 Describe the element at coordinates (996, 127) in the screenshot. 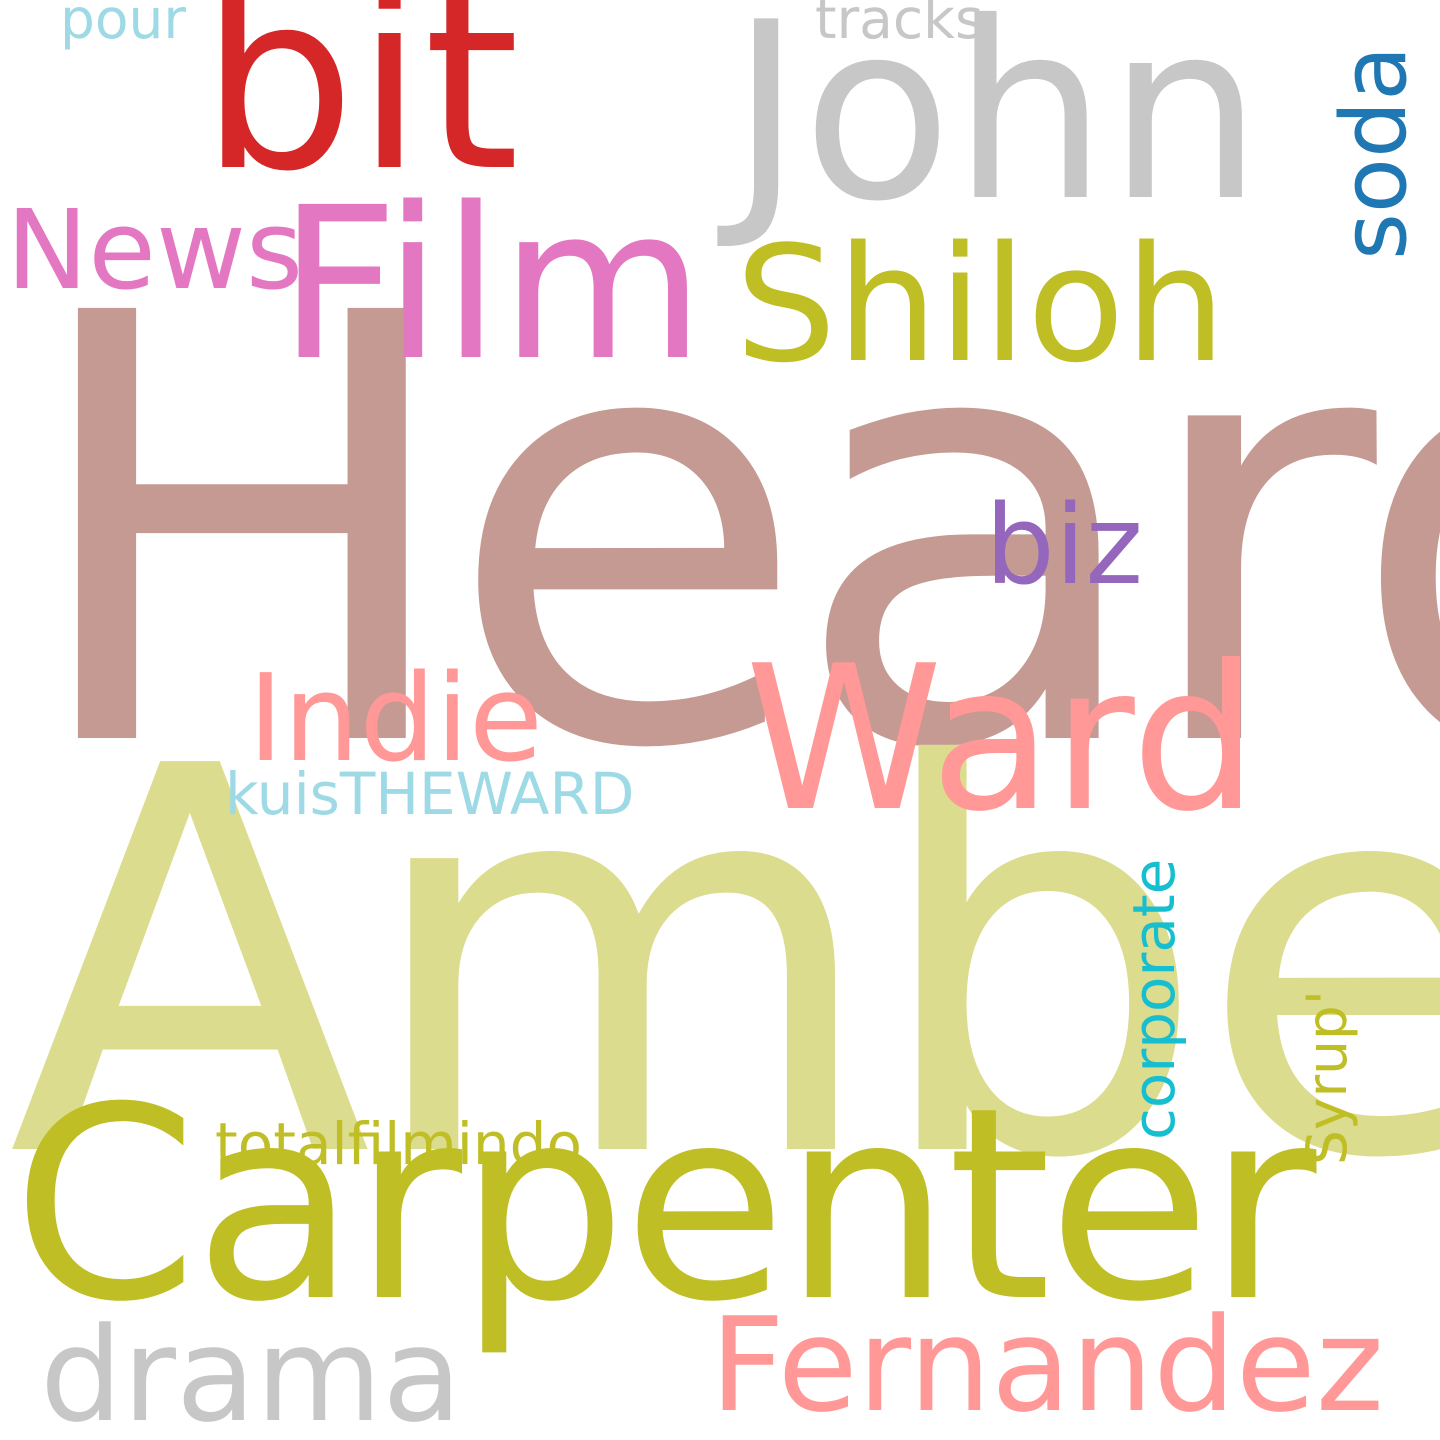

I see `word-john: John` at that location.